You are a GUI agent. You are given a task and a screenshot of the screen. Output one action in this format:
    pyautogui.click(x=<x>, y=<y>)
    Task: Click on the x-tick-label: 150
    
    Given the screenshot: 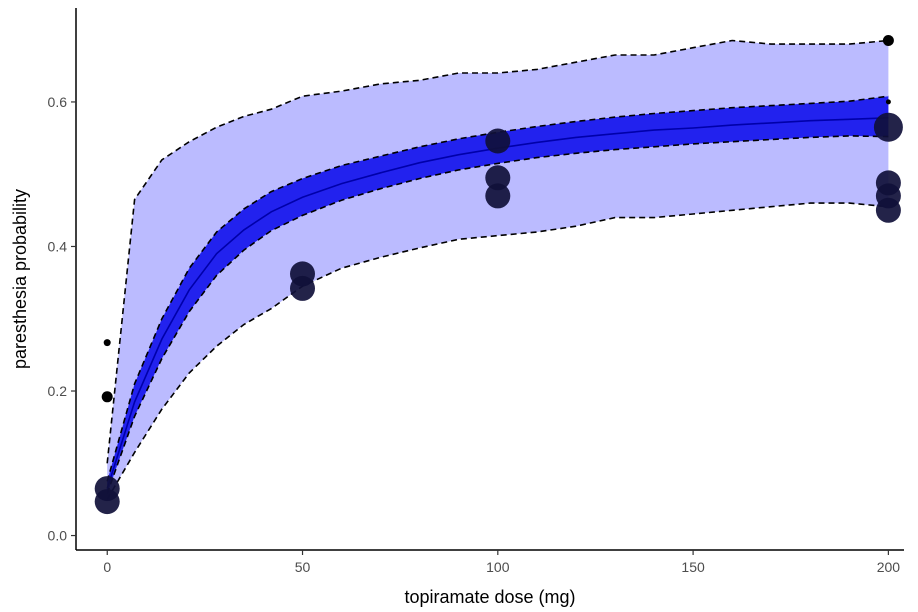 What is the action you would take?
    pyautogui.click(x=693, y=567)
    